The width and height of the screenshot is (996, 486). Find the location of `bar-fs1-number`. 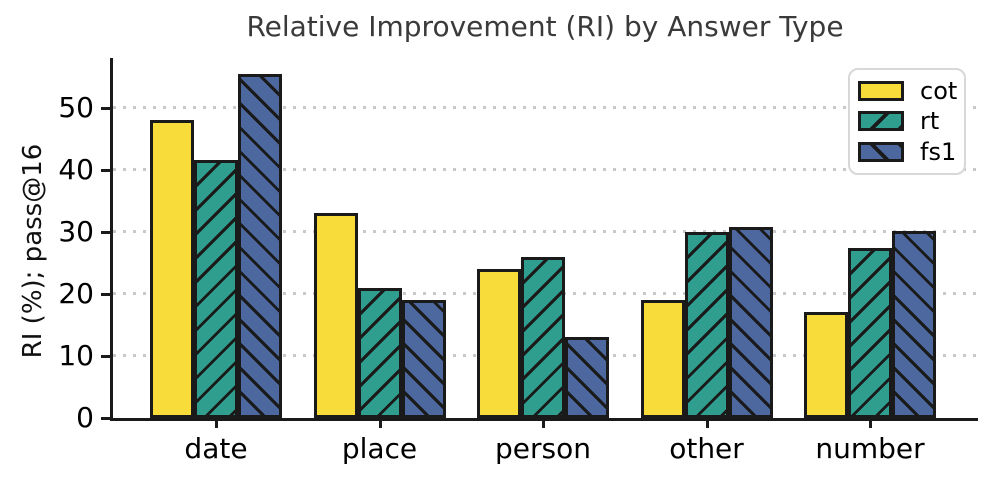

bar-fs1-number is located at coordinates (914, 324).